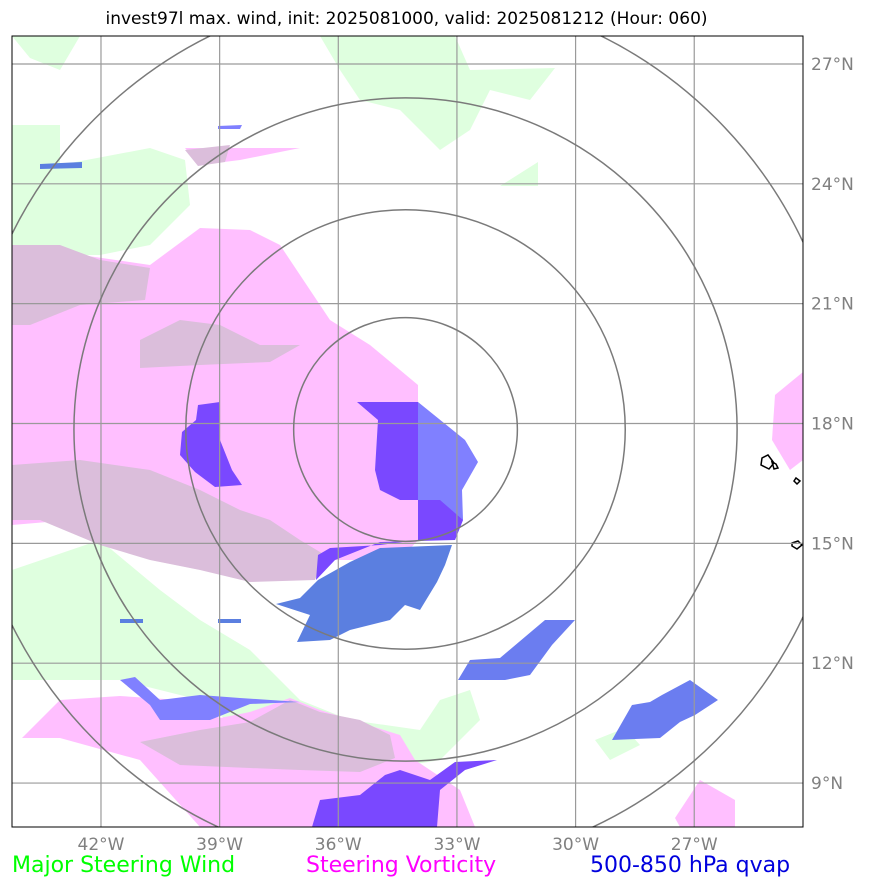 The width and height of the screenshot is (873, 891). What do you see at coordinates (832, 305) in the screenshot?
I see `latitude-tick-label: 21°N` at bounding box center [832, 305].